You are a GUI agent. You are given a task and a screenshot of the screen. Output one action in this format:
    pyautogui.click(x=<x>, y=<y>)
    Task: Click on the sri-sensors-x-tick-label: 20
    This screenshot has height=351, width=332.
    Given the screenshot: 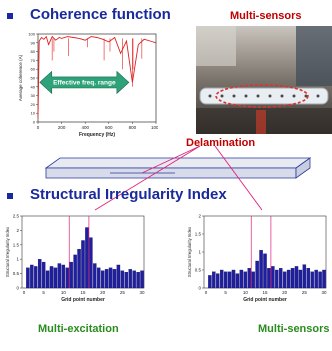 What is the action you would take?
    pyautogui.click(x=285, y=292)
    